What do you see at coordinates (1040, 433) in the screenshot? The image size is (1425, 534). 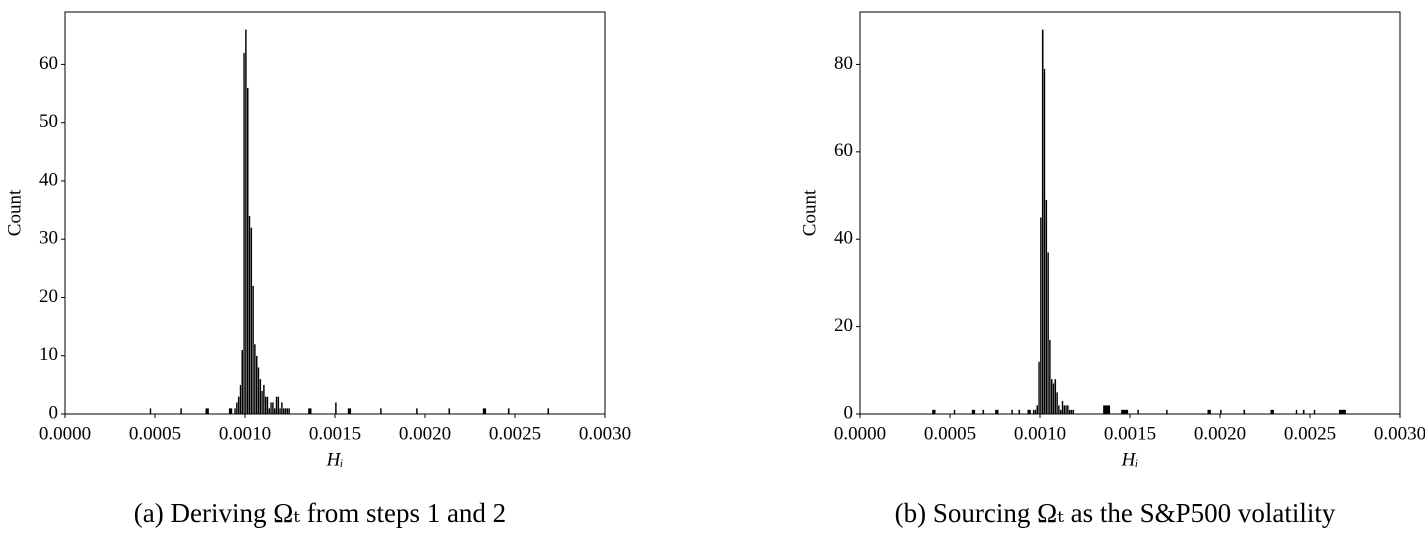 I see `x-tick-label: 0.0010` at bounding box center [1040, 433].